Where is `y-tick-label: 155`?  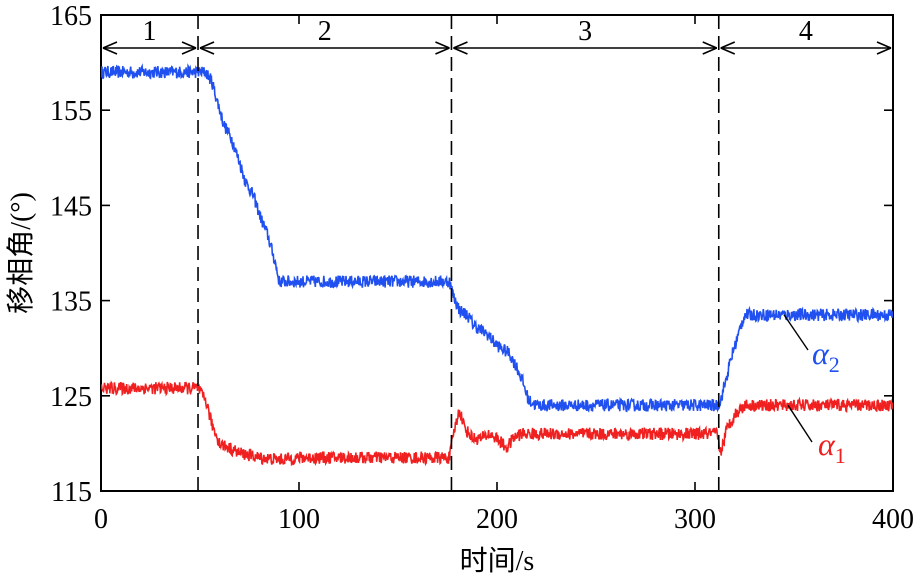
y-tick-label: 155 is located at coordinates (71, 111).